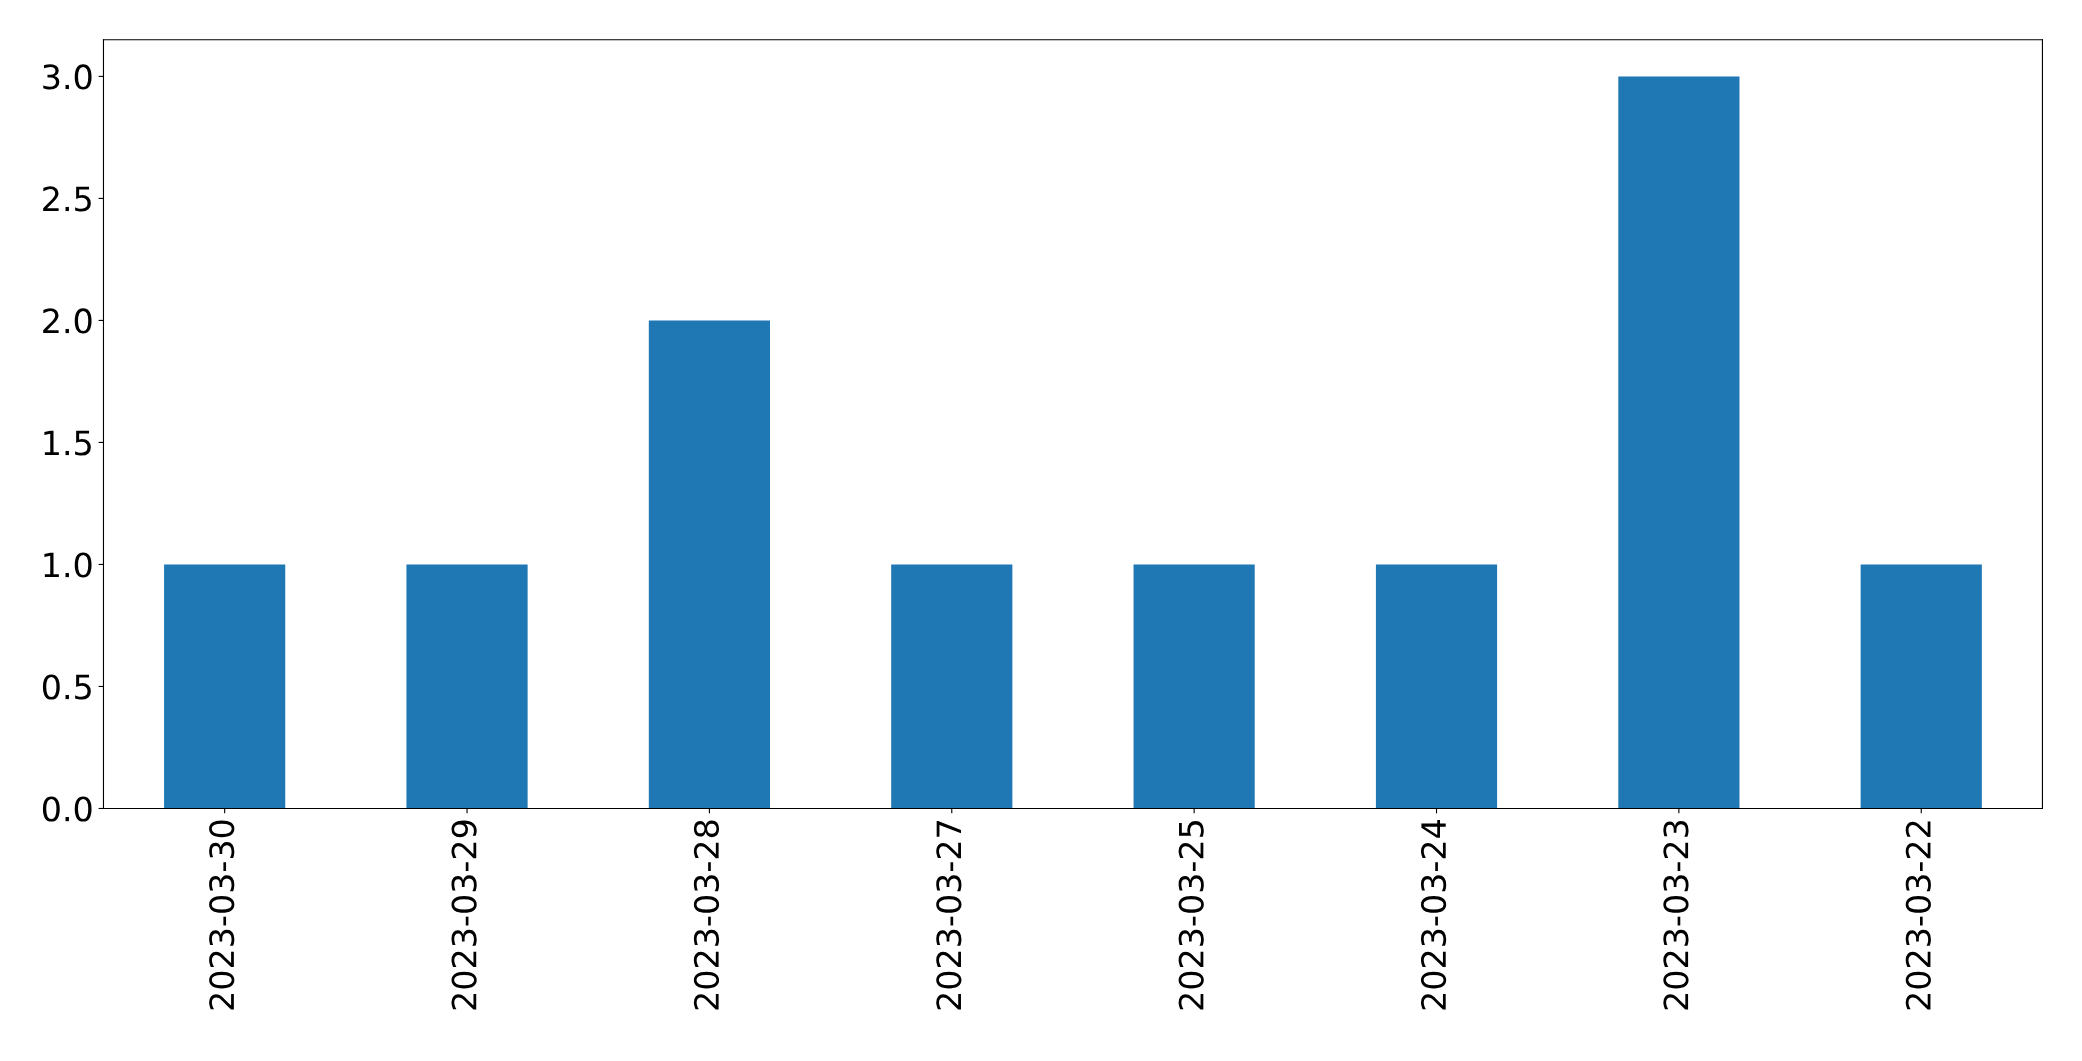  What do you see at coordinates (67, 321) in the screenshot?
I see `y-tick-label: 2.0` at bounding box center [67, 321].